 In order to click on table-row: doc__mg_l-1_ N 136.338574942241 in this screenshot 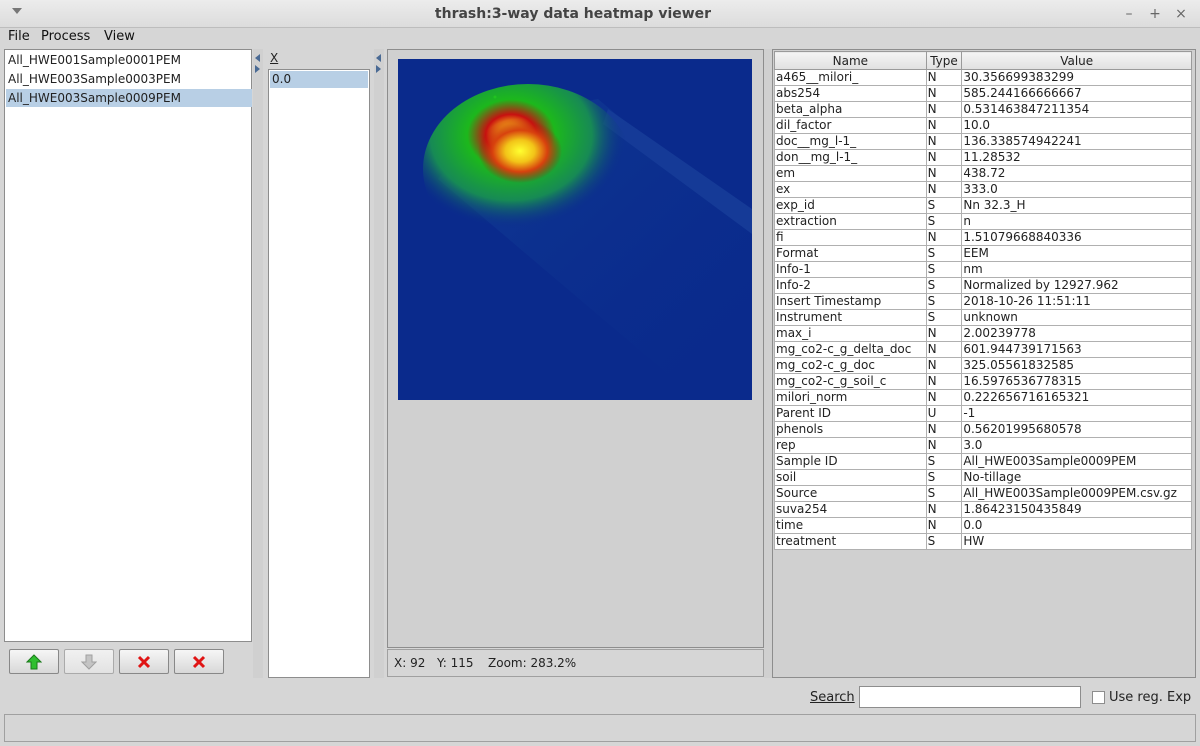, I will do `click(983, 141)`.